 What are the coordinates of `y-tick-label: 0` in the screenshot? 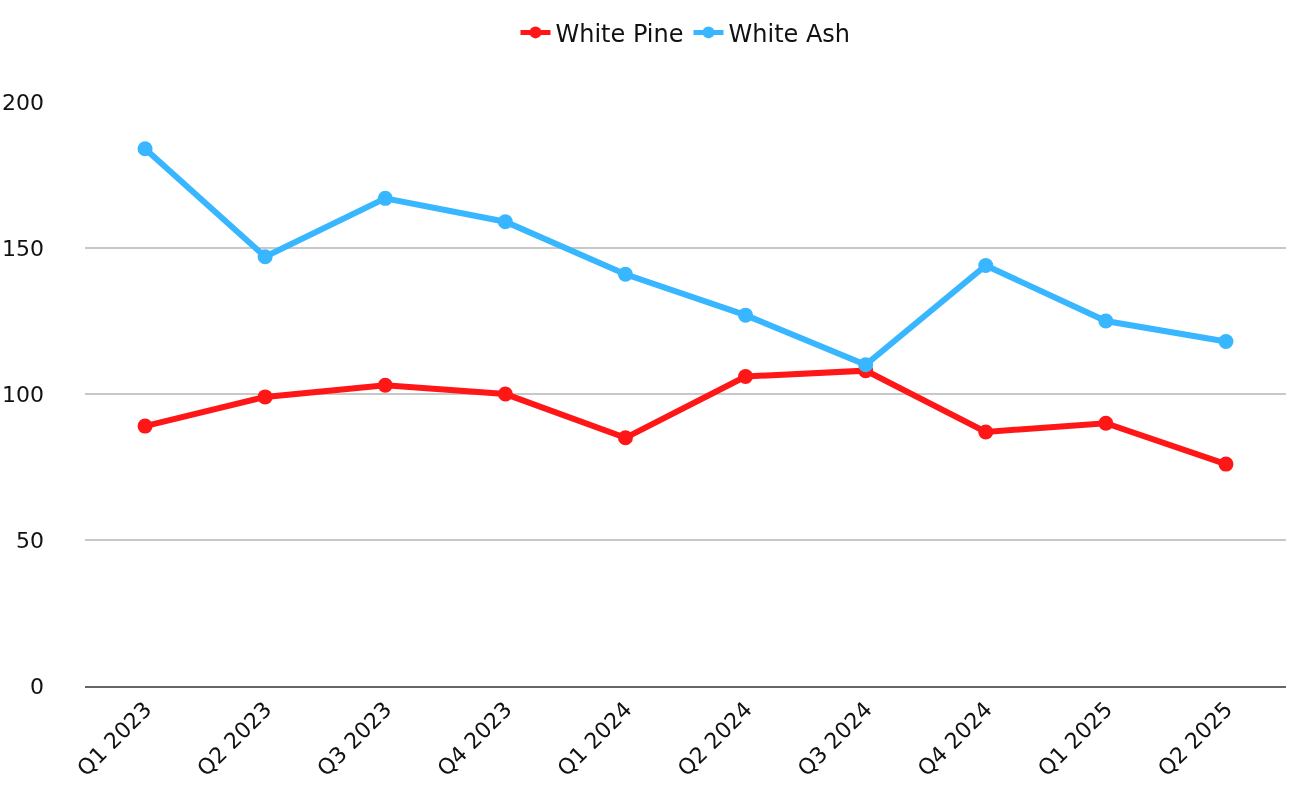 It's located at (37, 686).